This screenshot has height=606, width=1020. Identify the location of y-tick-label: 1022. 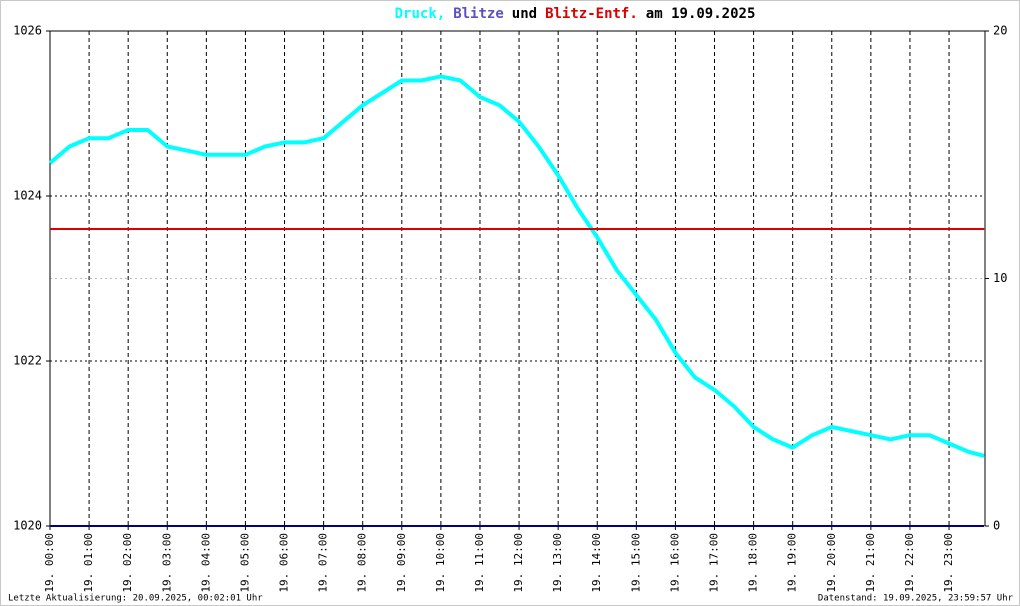
(27, 361).